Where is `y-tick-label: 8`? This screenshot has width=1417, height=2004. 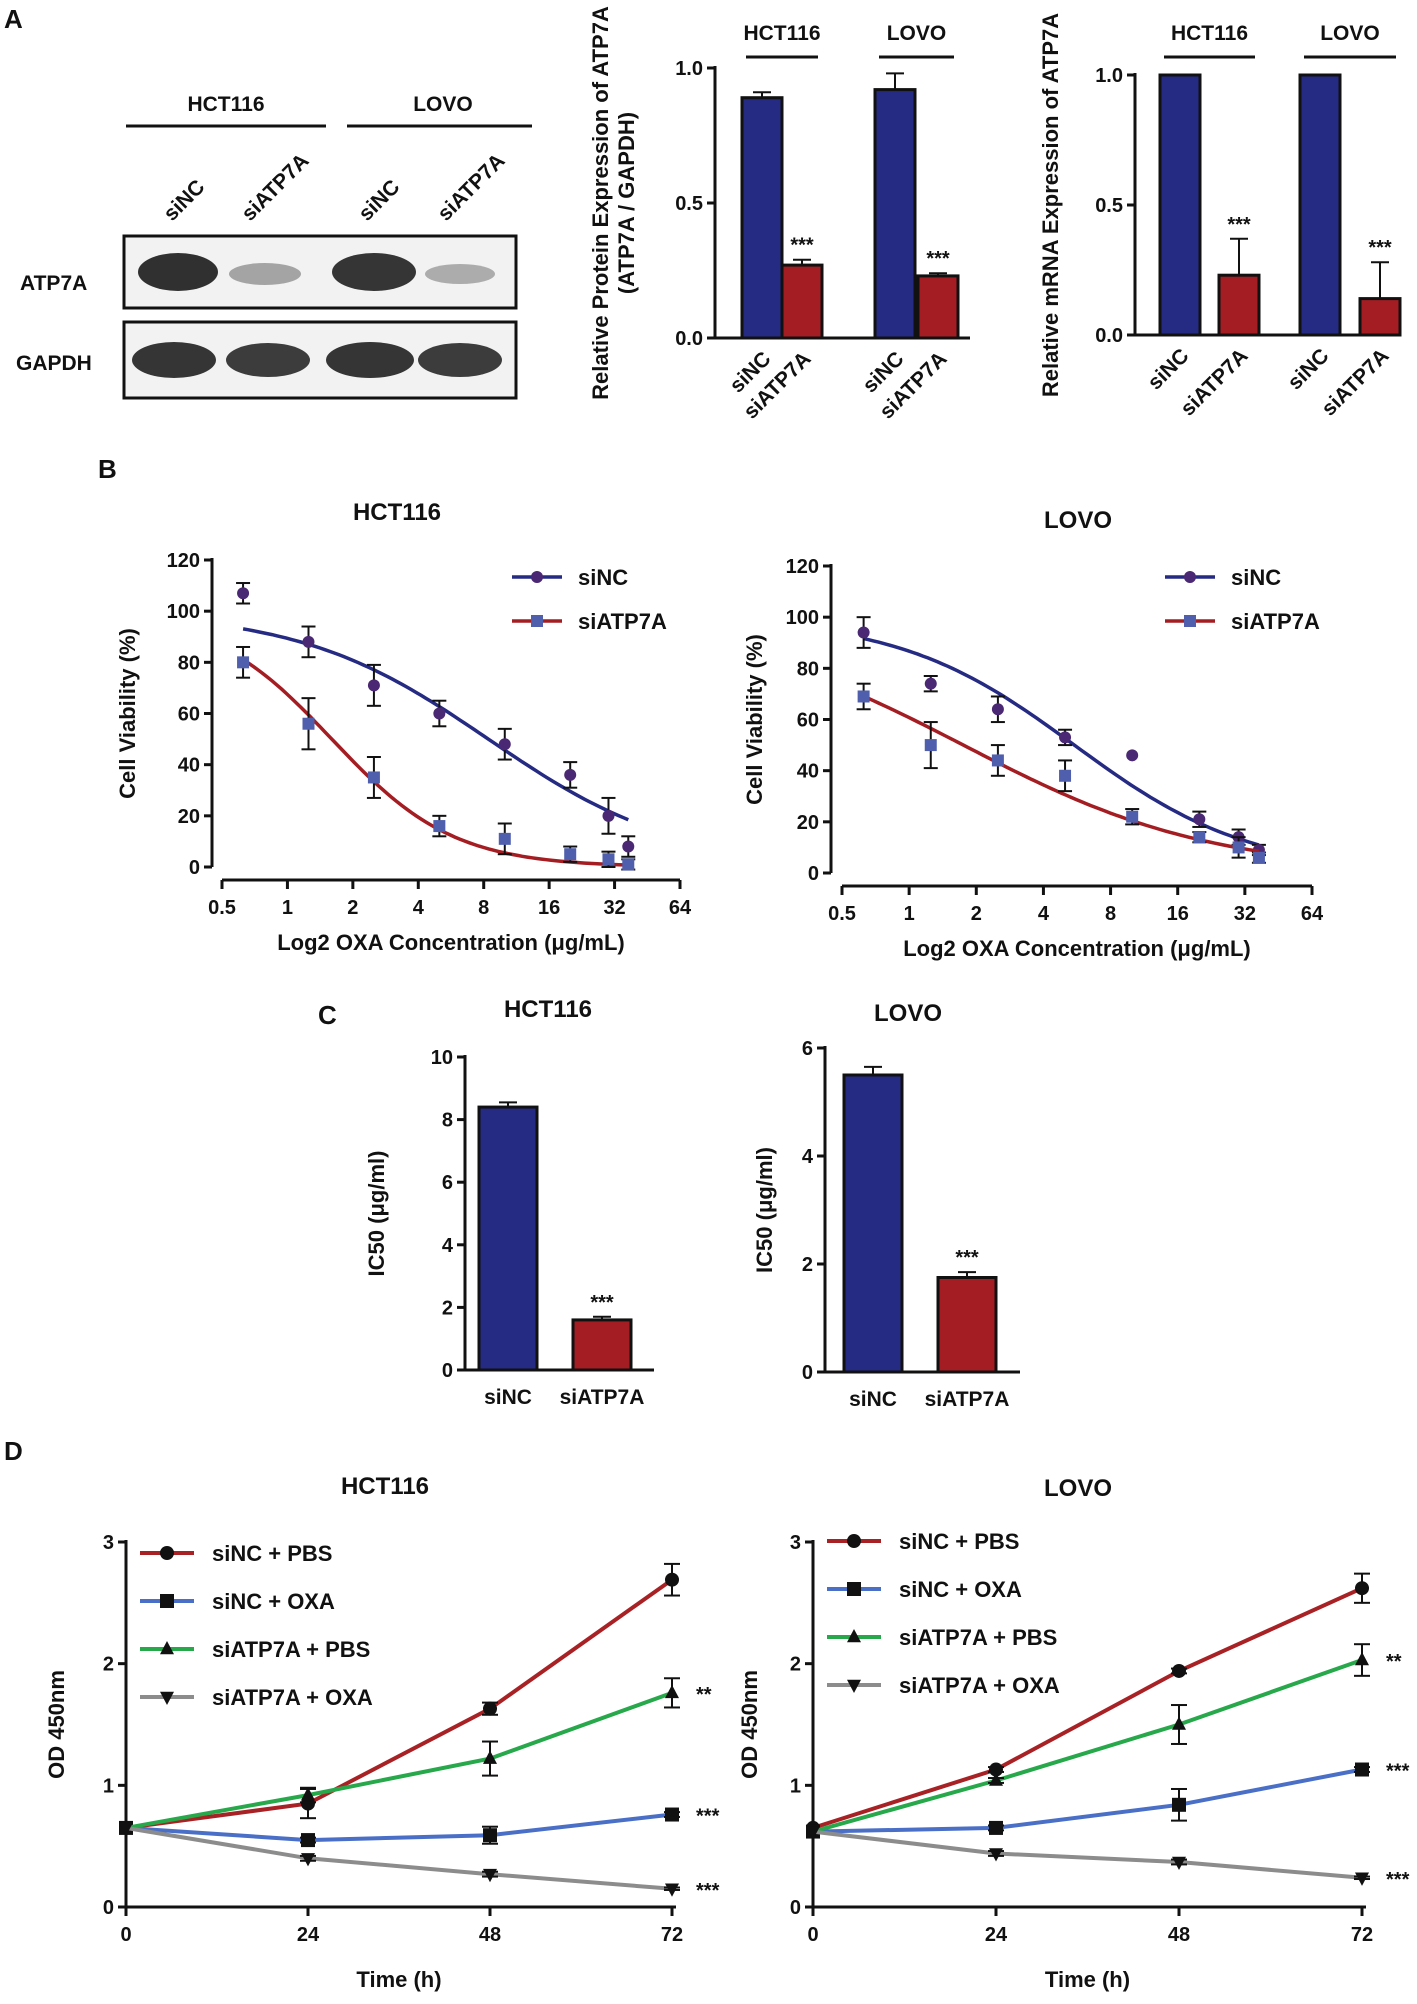 y-tick-label: 8 is located at coordinates (447, 1121).